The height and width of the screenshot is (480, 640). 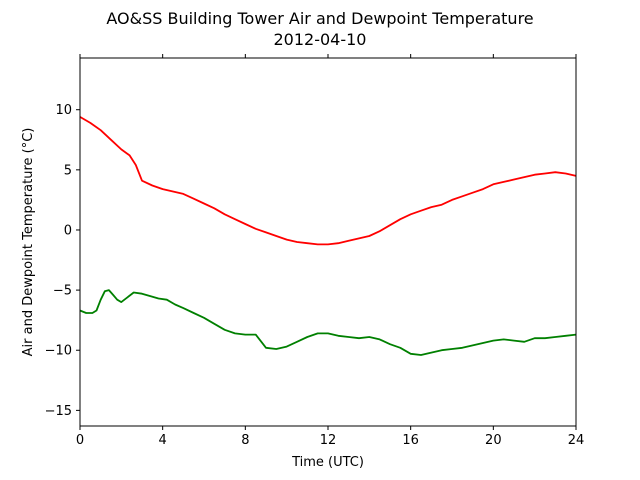 I want to click on y-tick-label: 5, so click(x=68, y=170).